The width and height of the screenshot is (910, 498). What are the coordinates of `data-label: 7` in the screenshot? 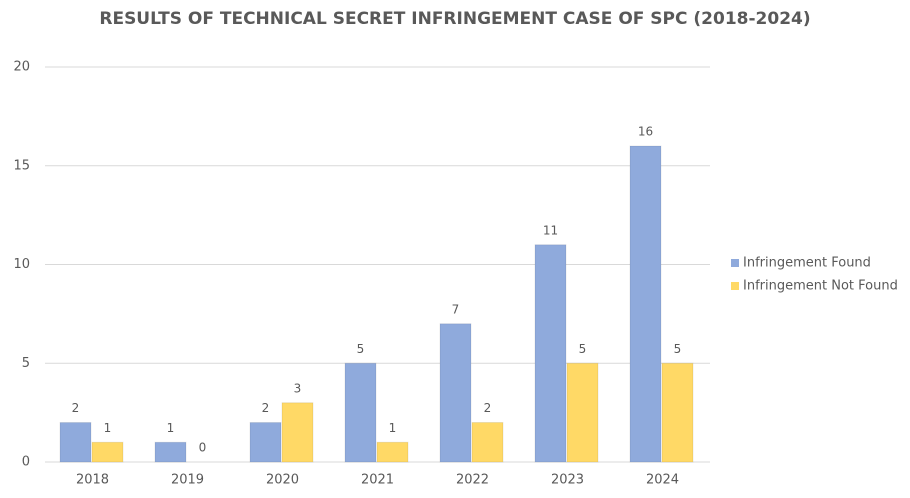 It's located at (456, 309).